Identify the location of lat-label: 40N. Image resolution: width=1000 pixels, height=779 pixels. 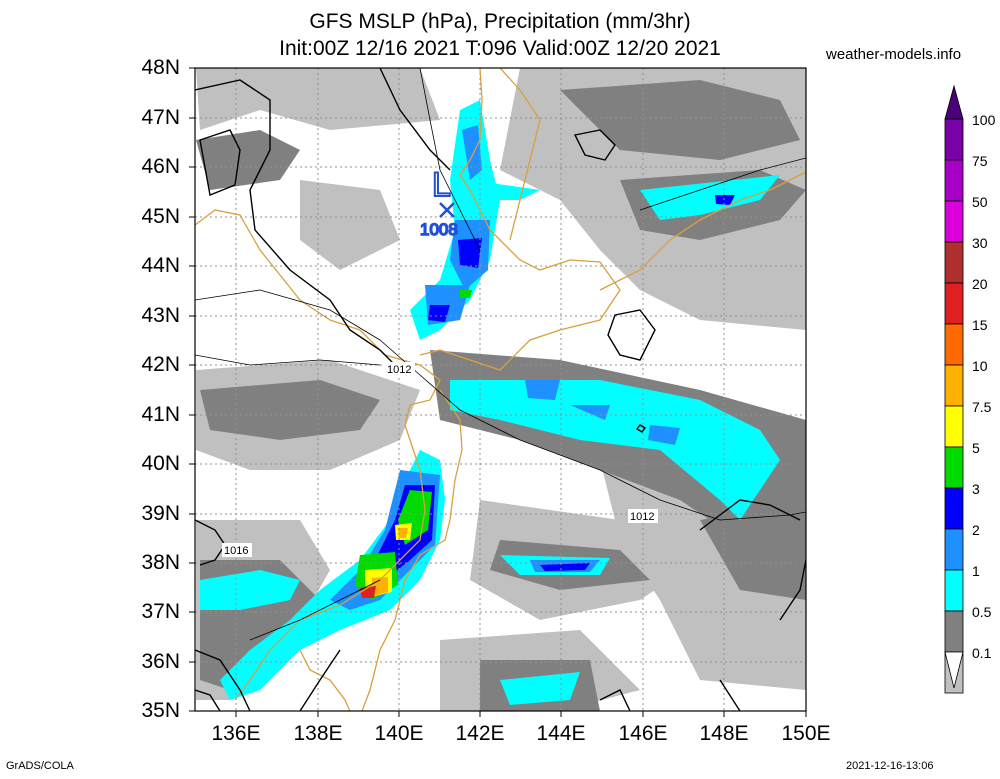
(160, 463).